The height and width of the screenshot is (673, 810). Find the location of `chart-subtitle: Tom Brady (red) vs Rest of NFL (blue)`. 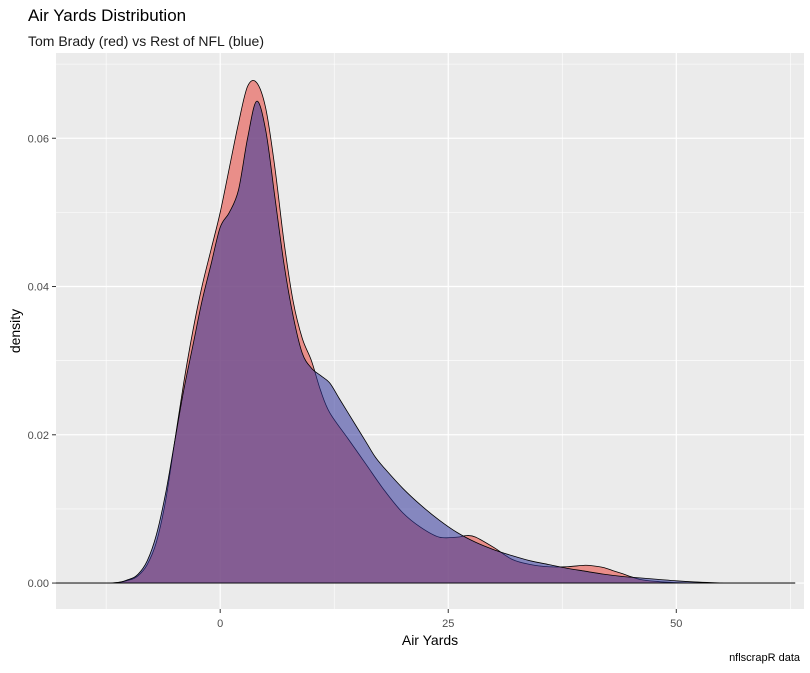

chart-subtitle: Tom Brady (red) vs Rest of NFL (blue) is located at coordinates (146, 41).